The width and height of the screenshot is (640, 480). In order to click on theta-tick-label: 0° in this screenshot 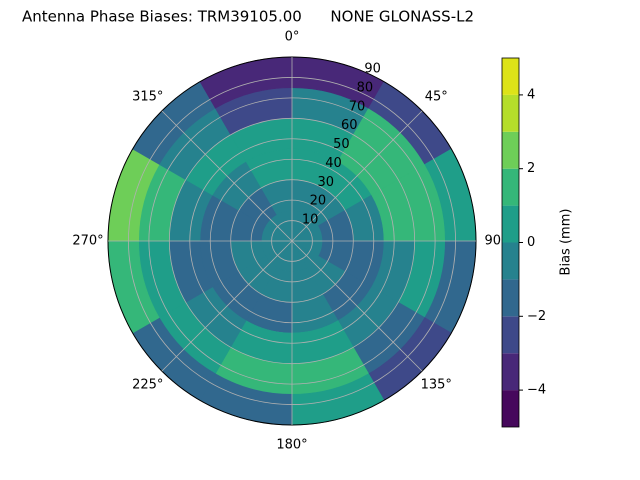, I will do `click(292, 37)`.